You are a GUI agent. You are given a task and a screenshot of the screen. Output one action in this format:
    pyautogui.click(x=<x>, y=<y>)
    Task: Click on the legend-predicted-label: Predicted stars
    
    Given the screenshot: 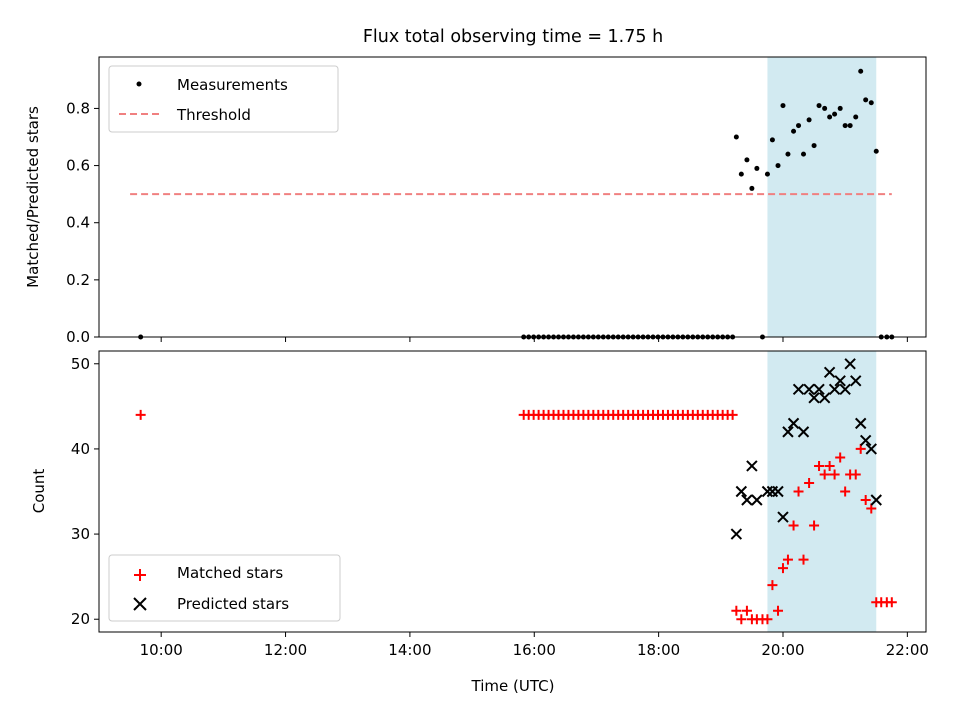 What is the action you would take?
    pyautogui.click(x=233, y=604)
    